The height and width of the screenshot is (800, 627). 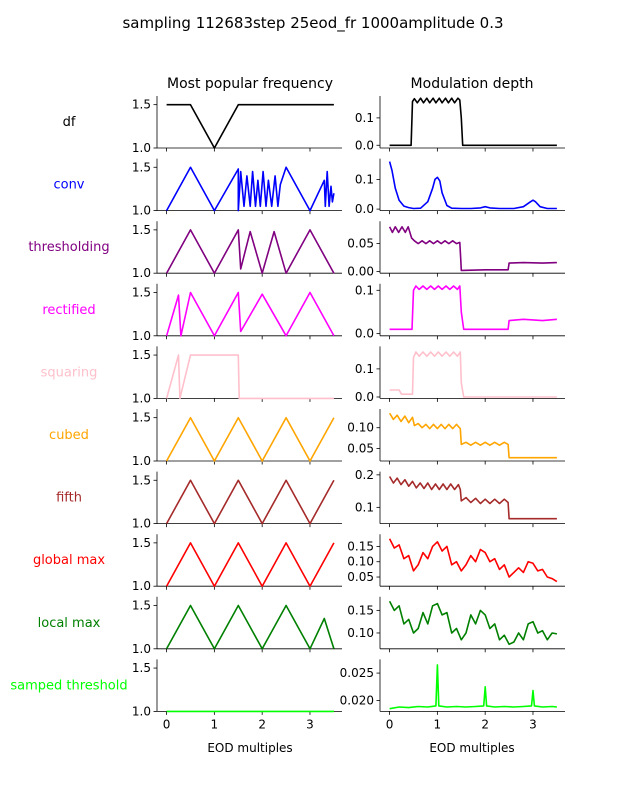 What do you see at coordinates (249, 377) in the screenshot?
I see `squaring-frequency-series-line` at bounding box center [249, 377].